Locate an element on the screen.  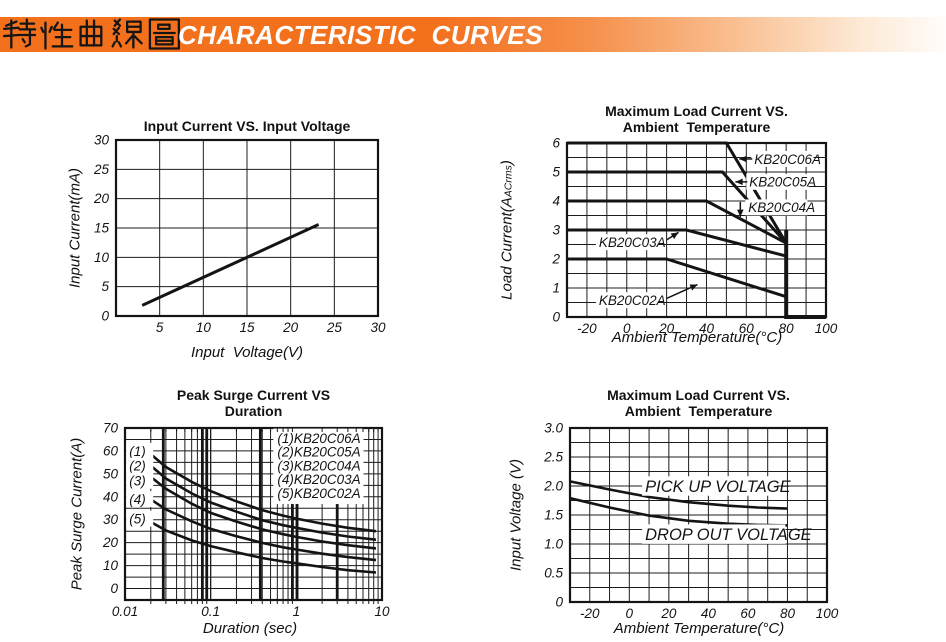
y-axis-label-end: ) is located at coordinates (507, 163).